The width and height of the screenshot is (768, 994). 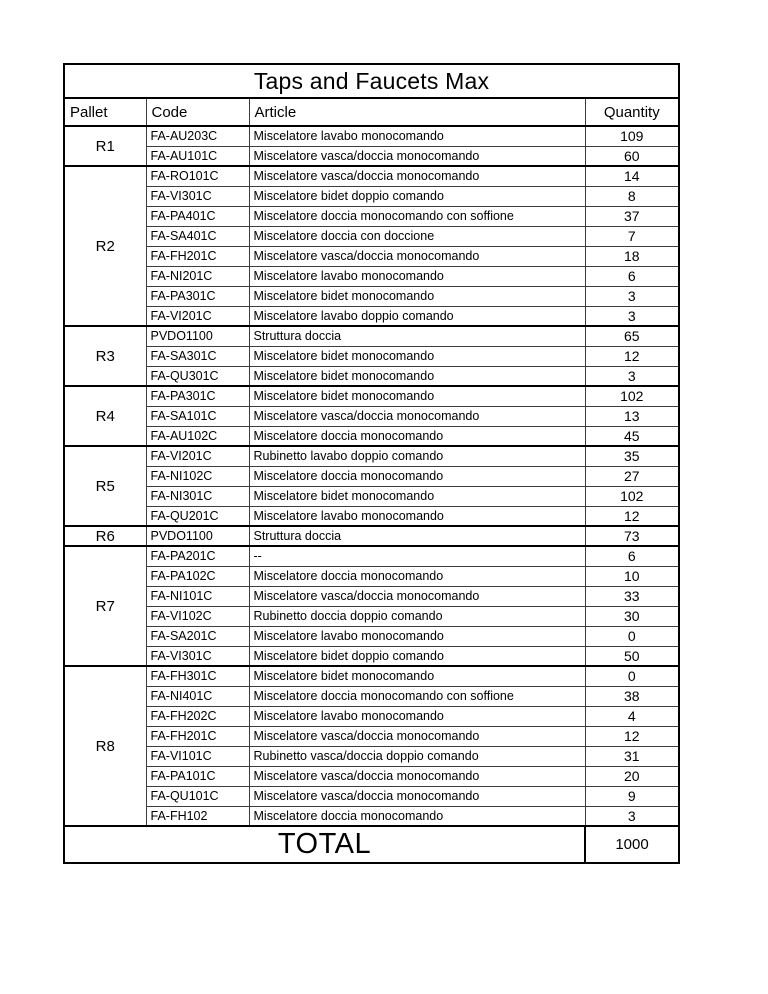 I want to click on code-cell: FA-PA201C, so click(x=197, y=556).